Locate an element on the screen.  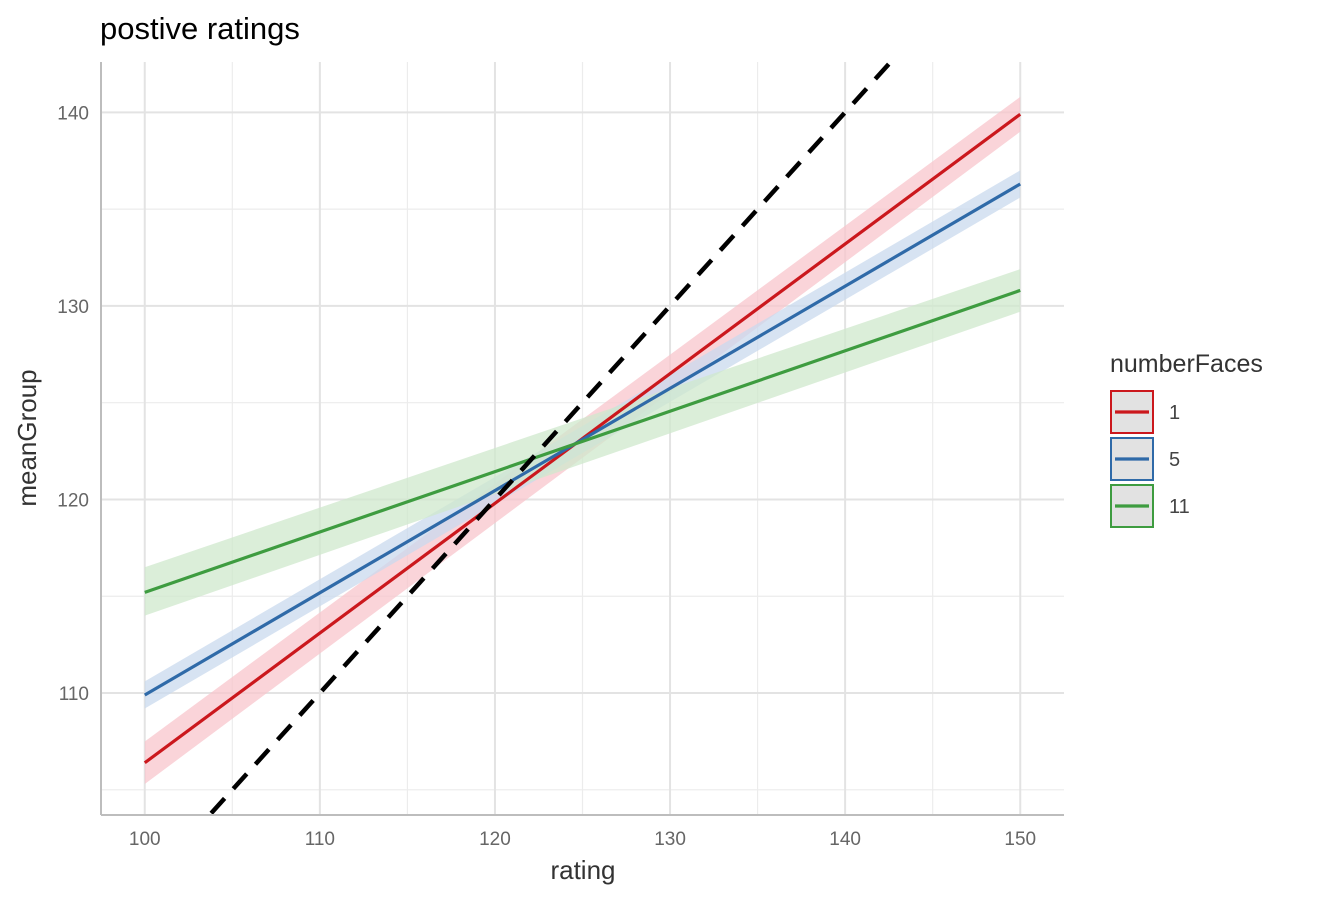
y-tick-label: 140 is located at coordinates (73, 113).